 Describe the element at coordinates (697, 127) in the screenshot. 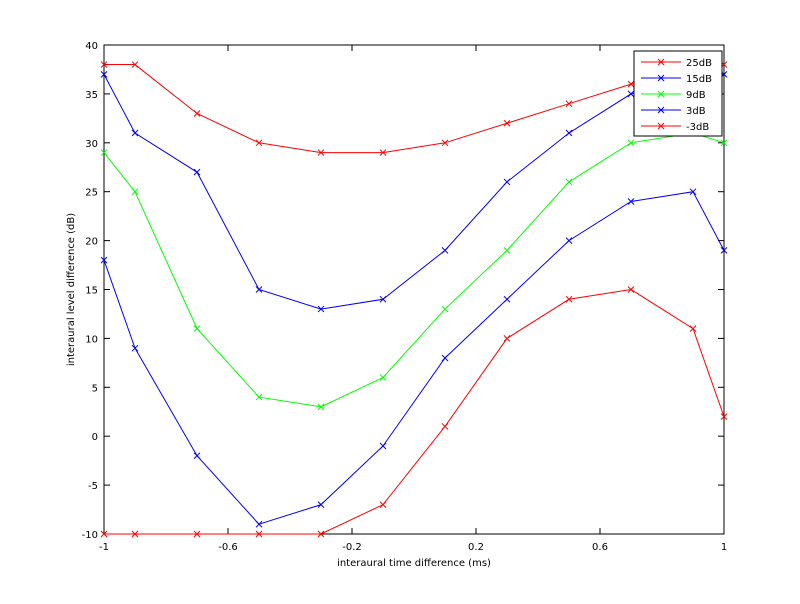

I see `legend-label: -3dB` at that location.